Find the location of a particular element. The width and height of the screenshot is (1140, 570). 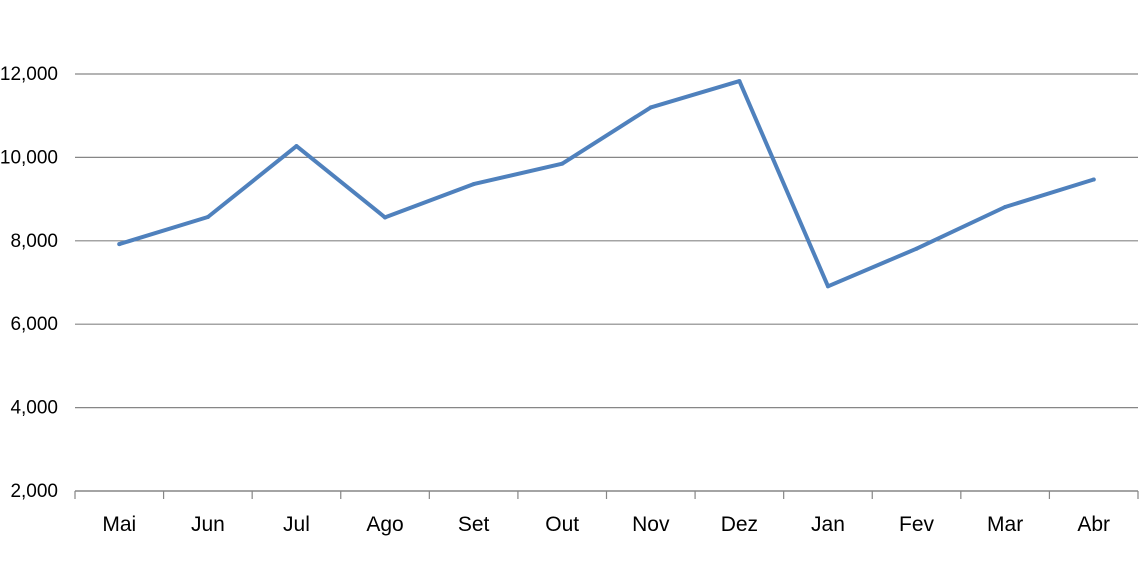

x-tick-label: Jan is located at coordinates (828, 524).